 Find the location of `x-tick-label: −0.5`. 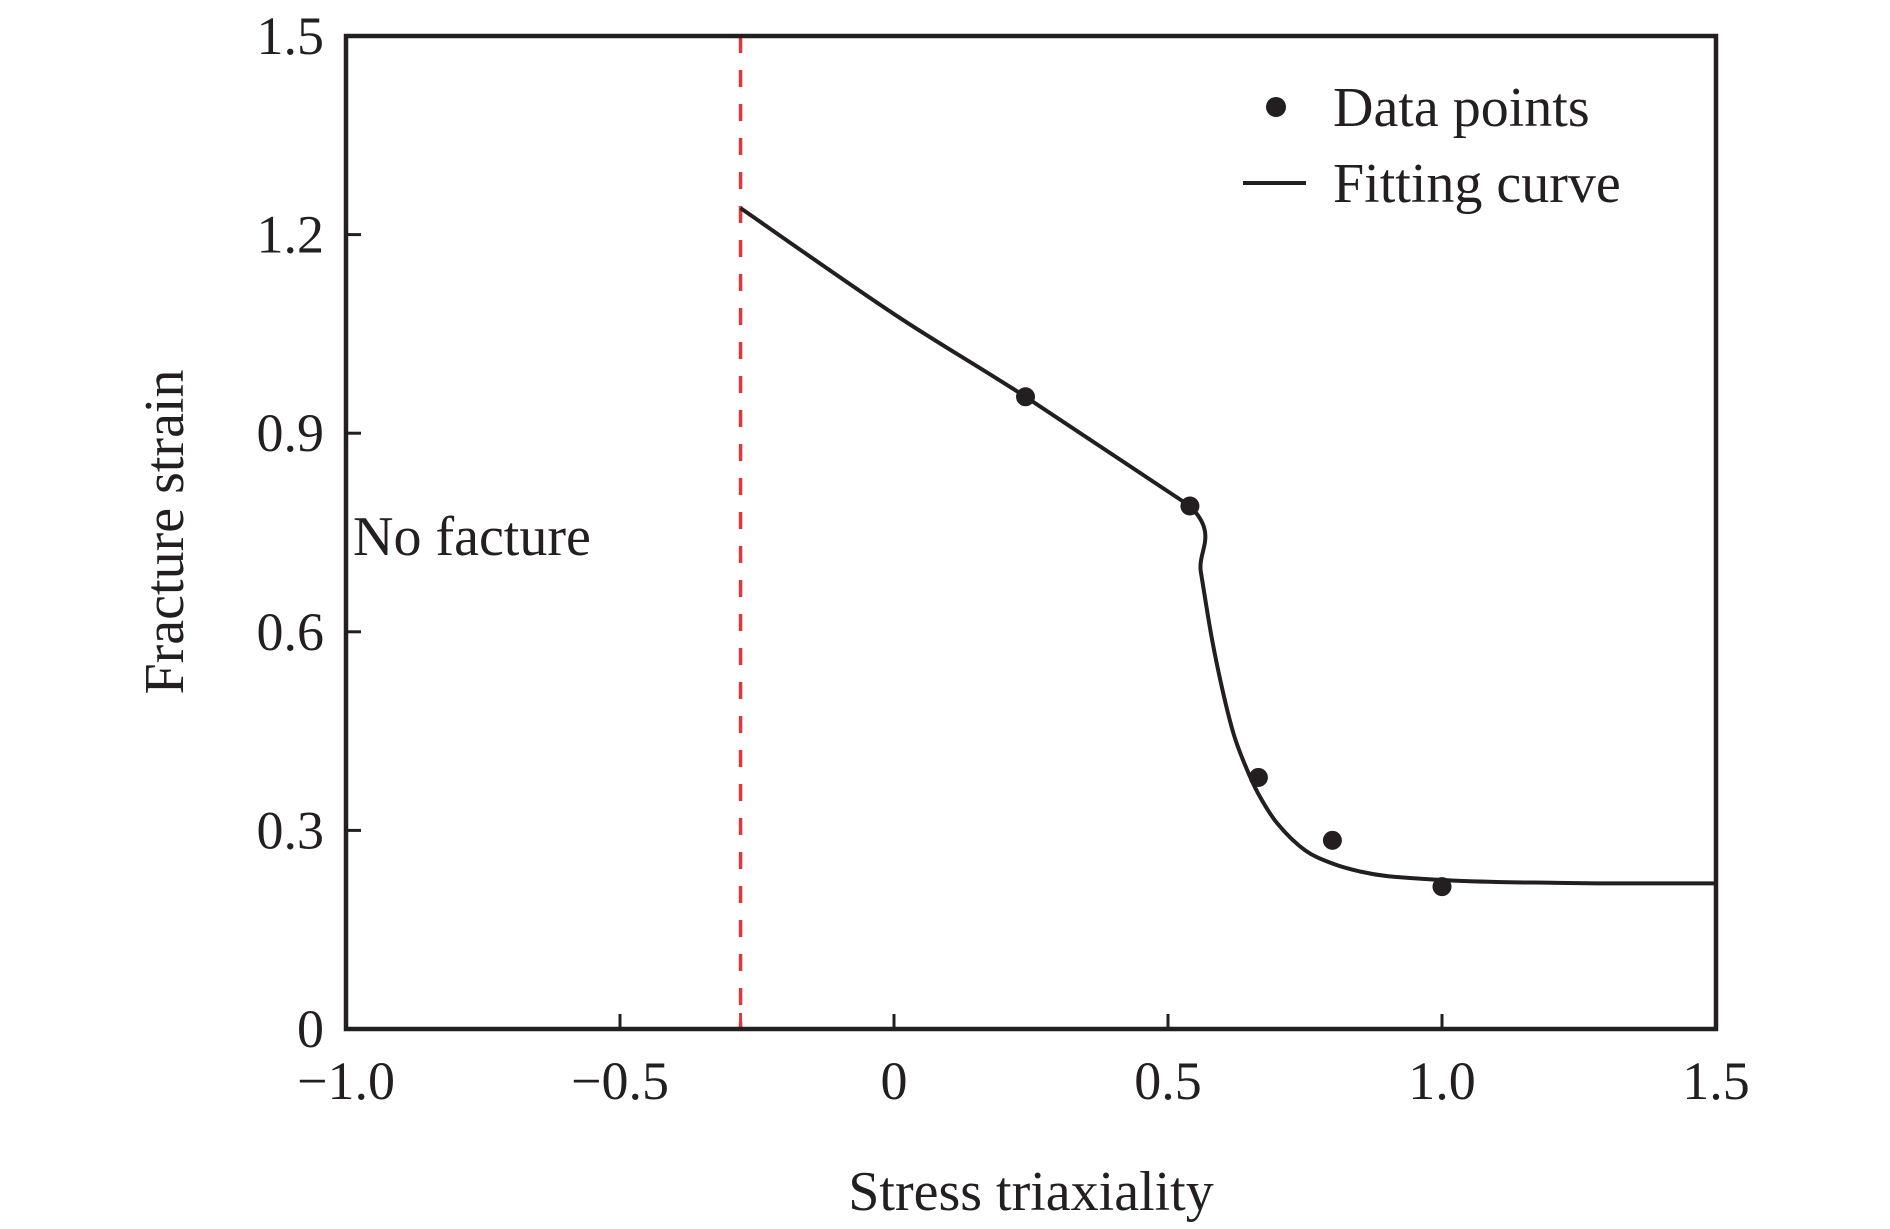

x-tick-label: −0.5 is located at coordinates (620, 1081).